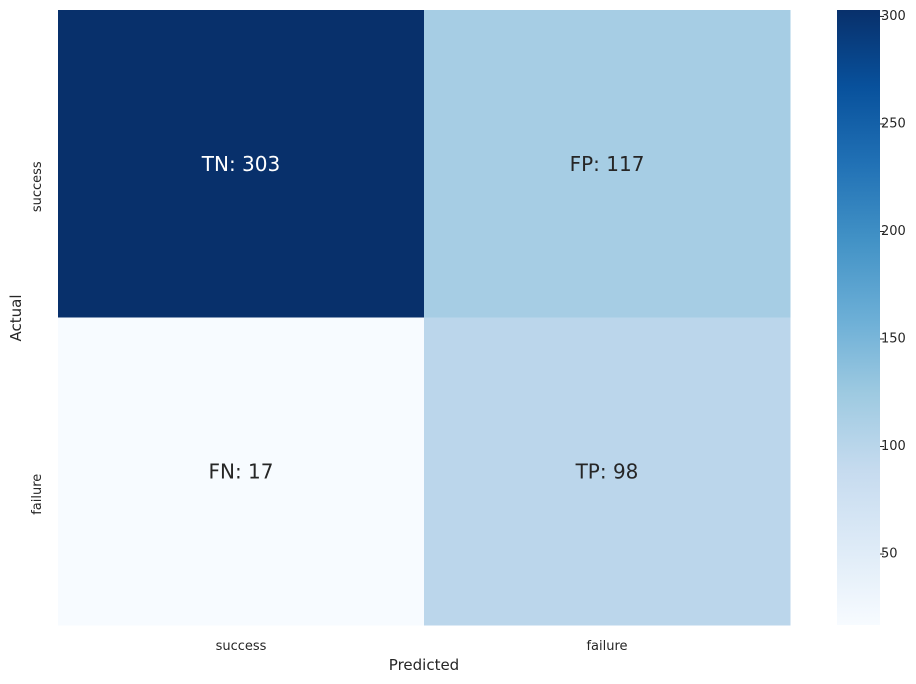 Image resolution: width=916 pixels, height=684 pixels. What do you see at coordinates (893, 339) in the screenshot?
I see `colorbar-tick-label: 150` at bounding box center [893, 339].